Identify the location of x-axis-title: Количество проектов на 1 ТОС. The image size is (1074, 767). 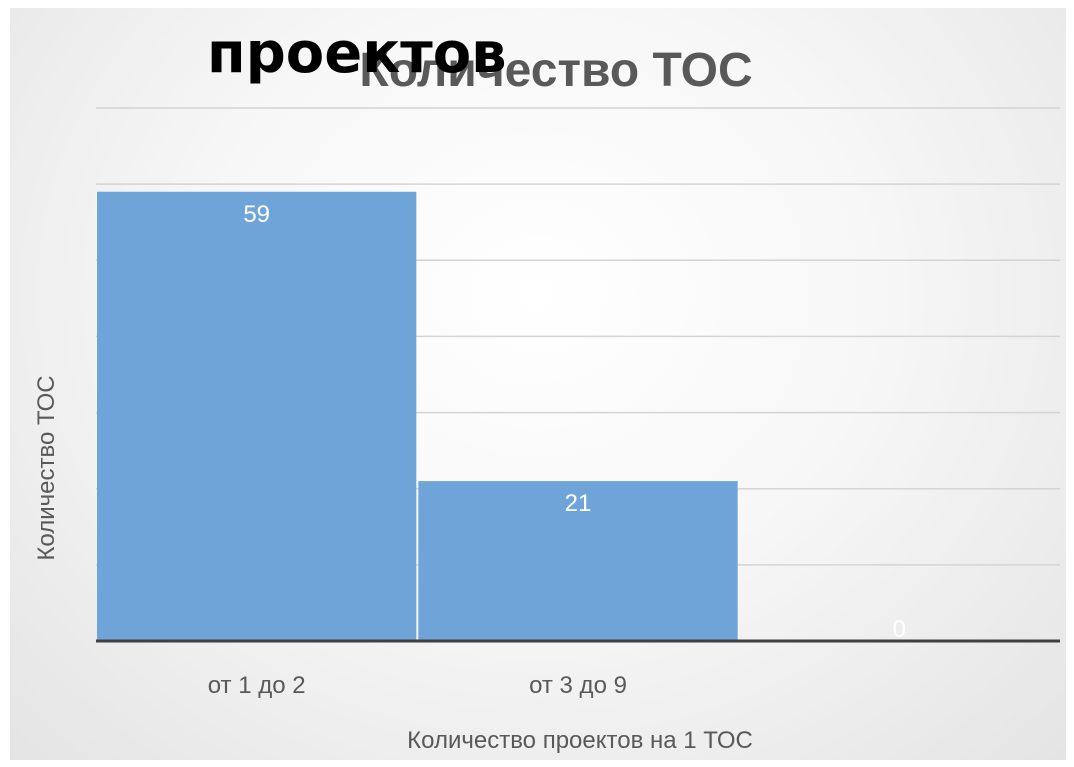
(580, 740).